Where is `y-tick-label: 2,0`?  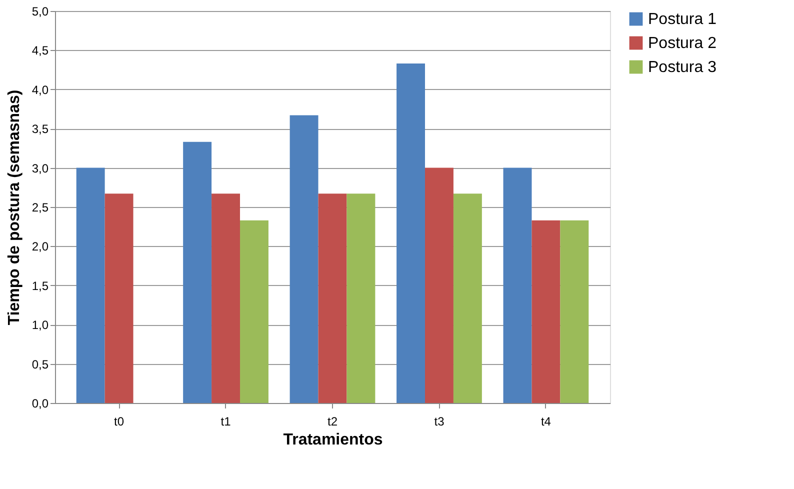
y-tick-label: 2,0 is located at coordinates (40, 247).